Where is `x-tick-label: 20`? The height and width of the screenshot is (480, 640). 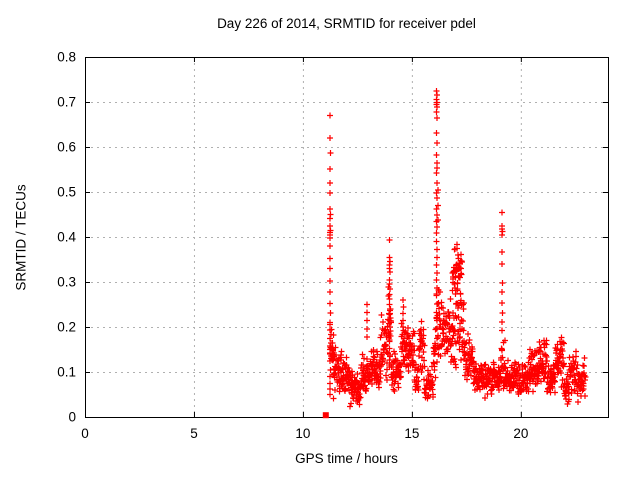
x-tick-label: 20 is located at coordinates (520, 433).